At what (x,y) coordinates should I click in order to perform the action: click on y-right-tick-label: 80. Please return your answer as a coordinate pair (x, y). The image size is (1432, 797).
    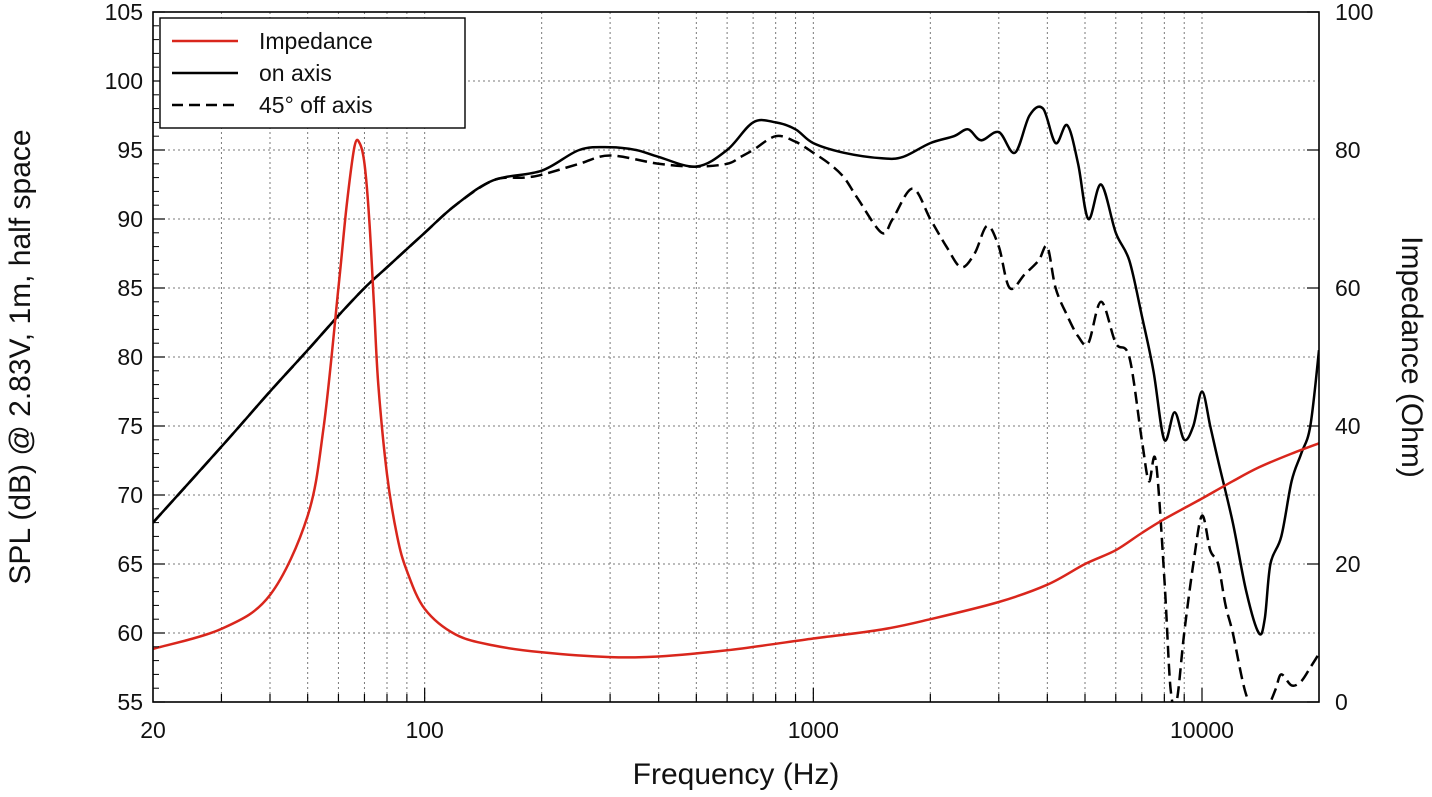
    Looking at the image, I should click on (1348, 150).